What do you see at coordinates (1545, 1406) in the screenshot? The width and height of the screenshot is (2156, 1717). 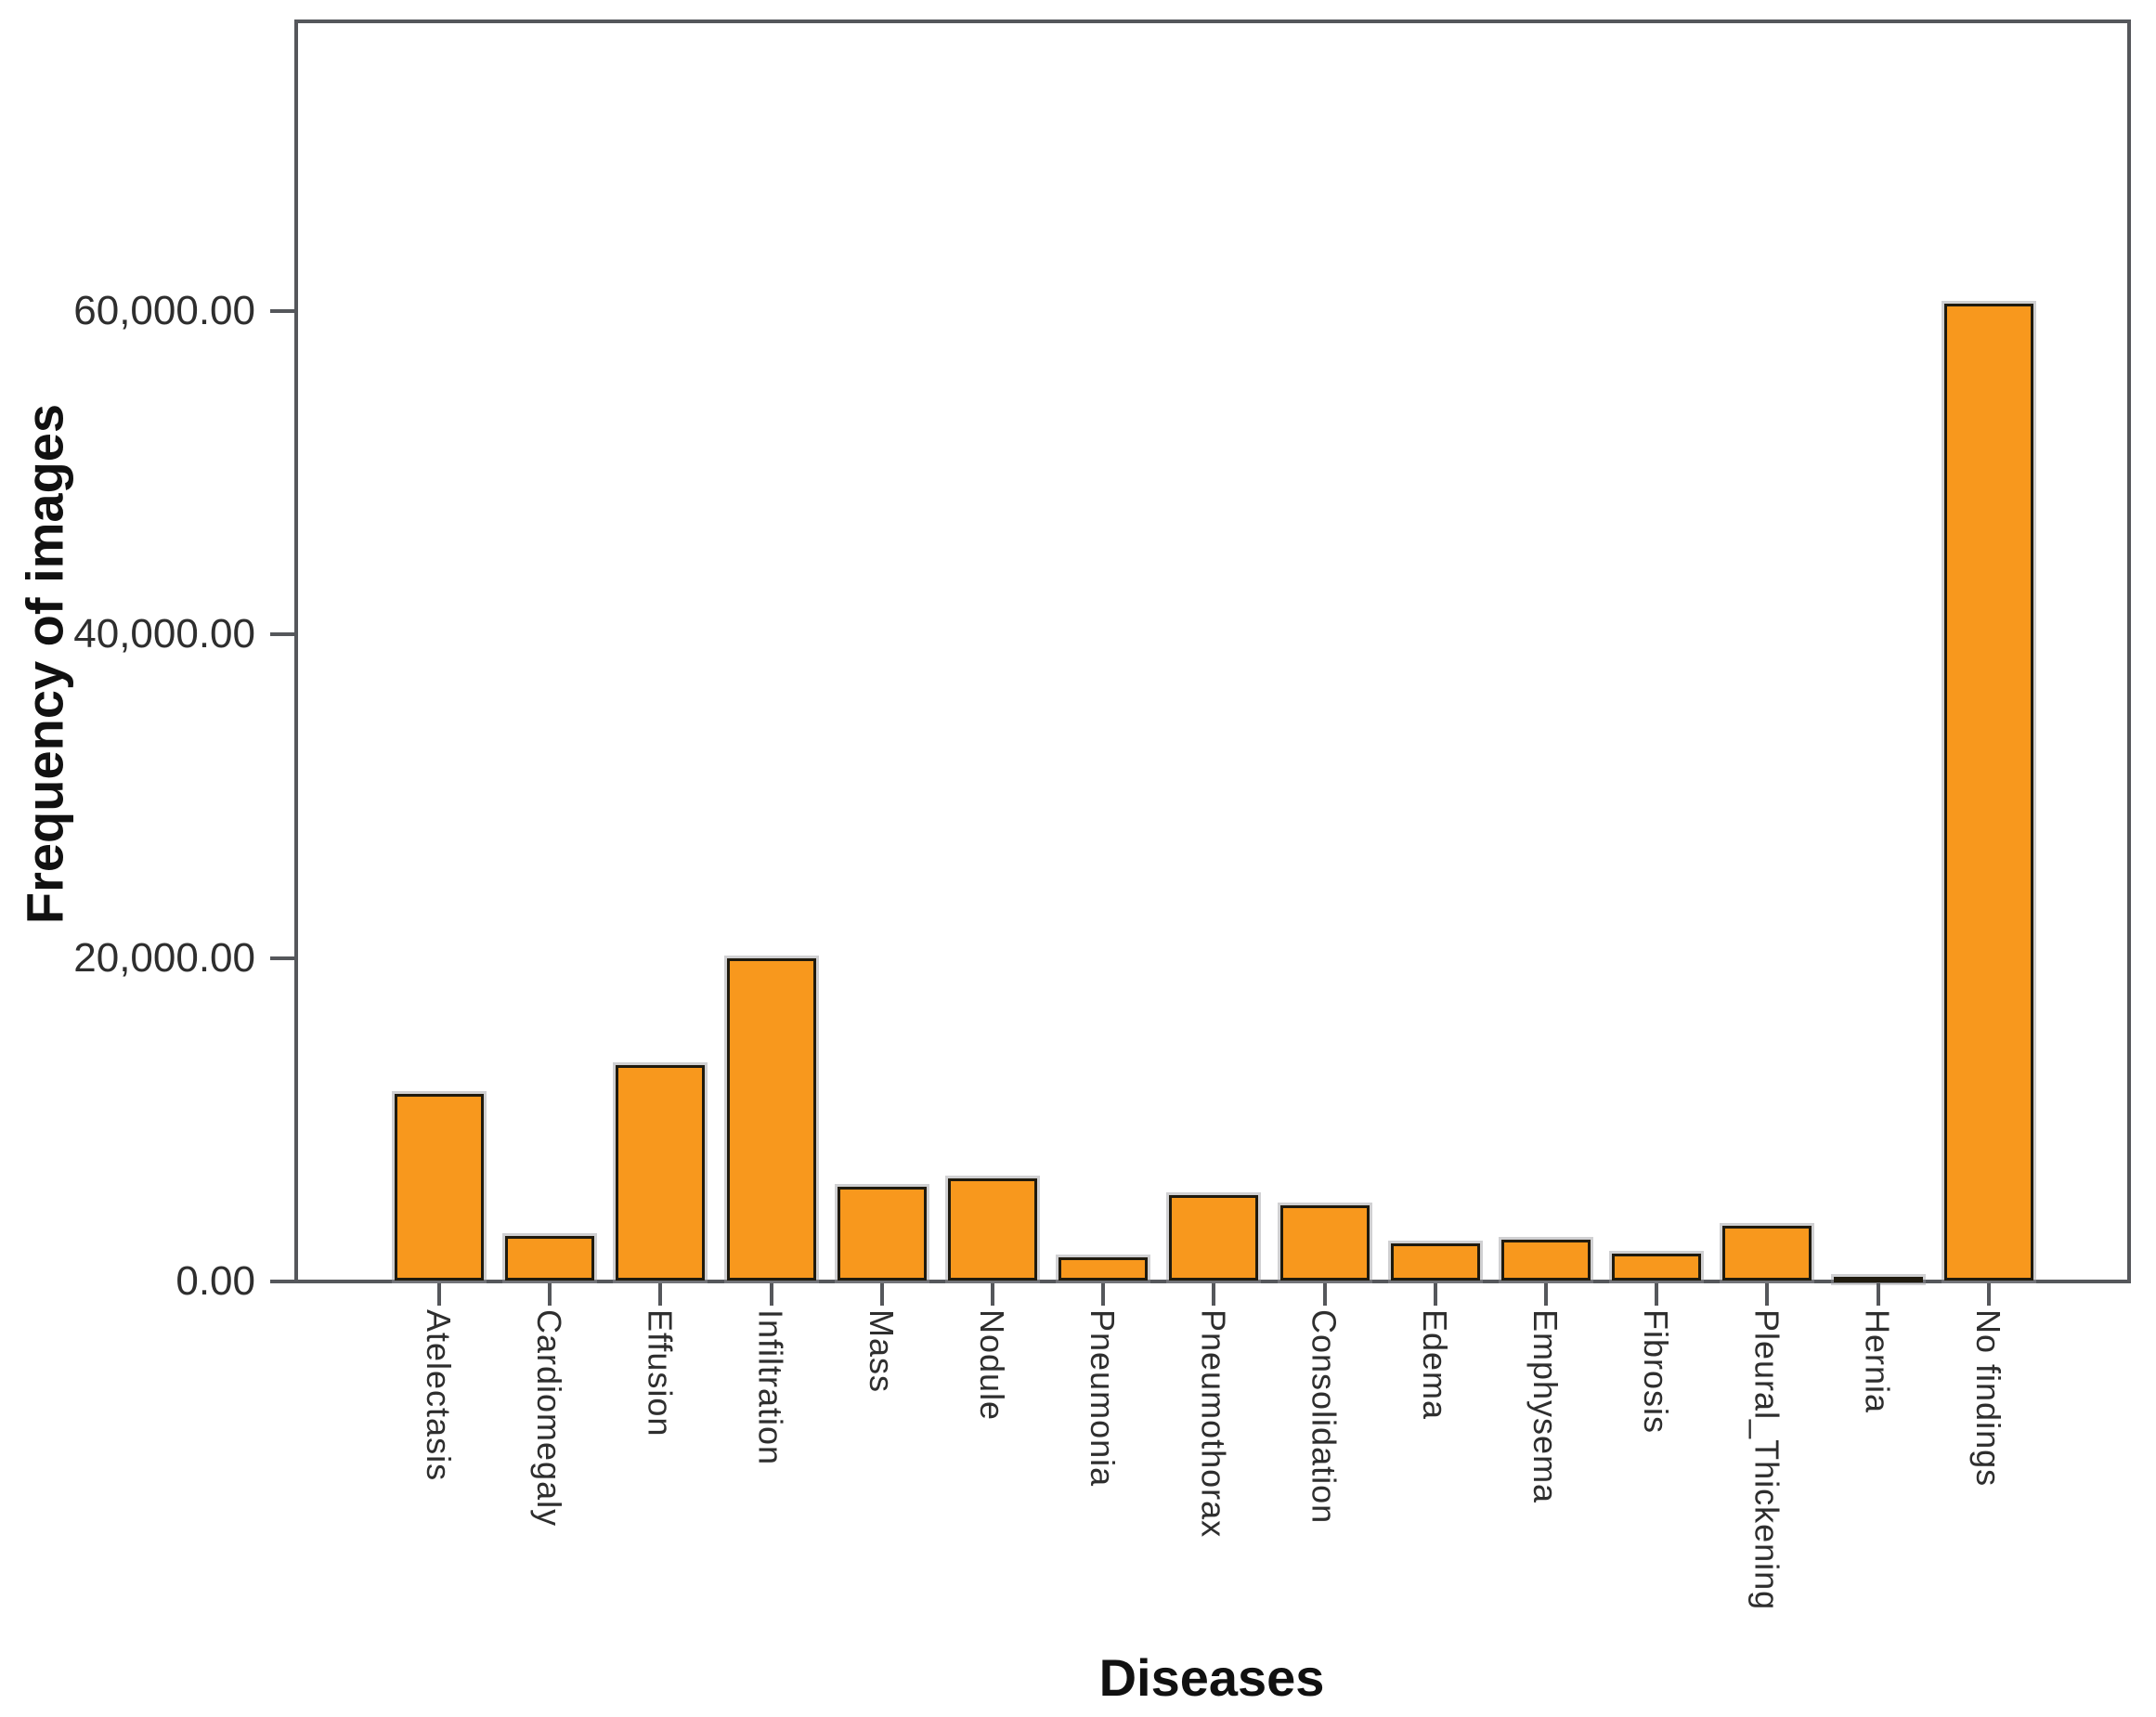 I see `x-tick-label: Emphysema` at bounding box center [1545, 1406].